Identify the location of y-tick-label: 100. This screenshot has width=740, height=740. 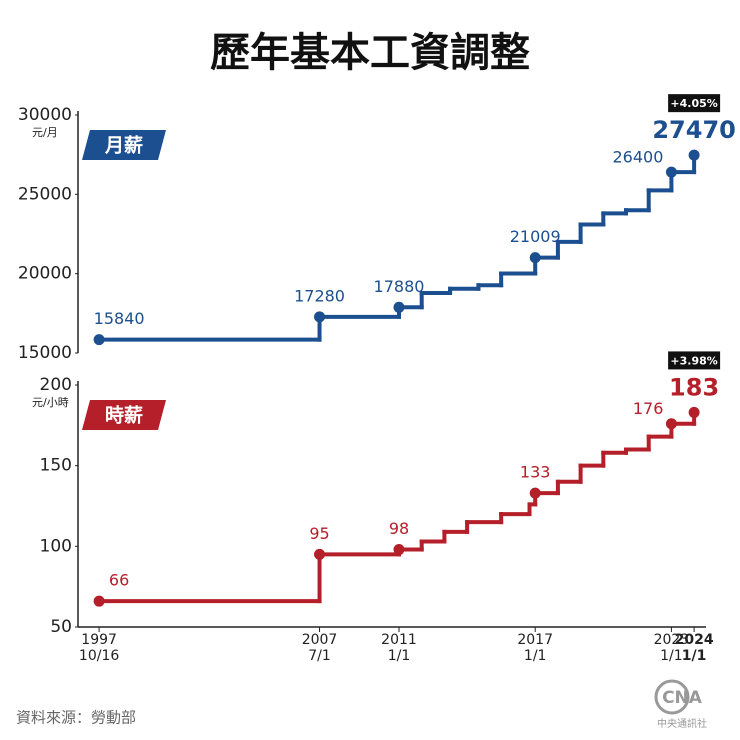
(56, 546).